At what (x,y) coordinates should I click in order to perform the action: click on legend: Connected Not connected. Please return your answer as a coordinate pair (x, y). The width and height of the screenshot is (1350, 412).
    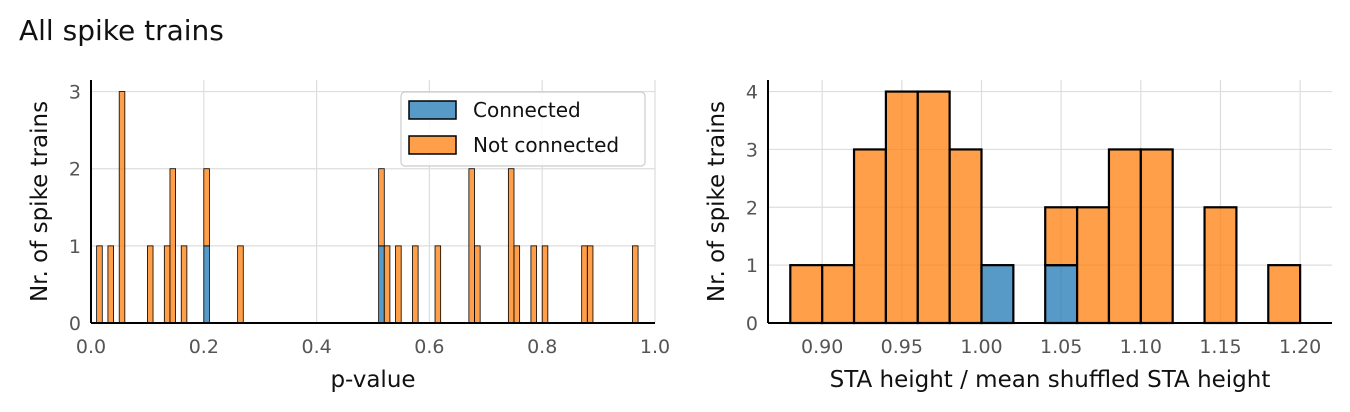
    Looking at the image, I should click on (523, 129).